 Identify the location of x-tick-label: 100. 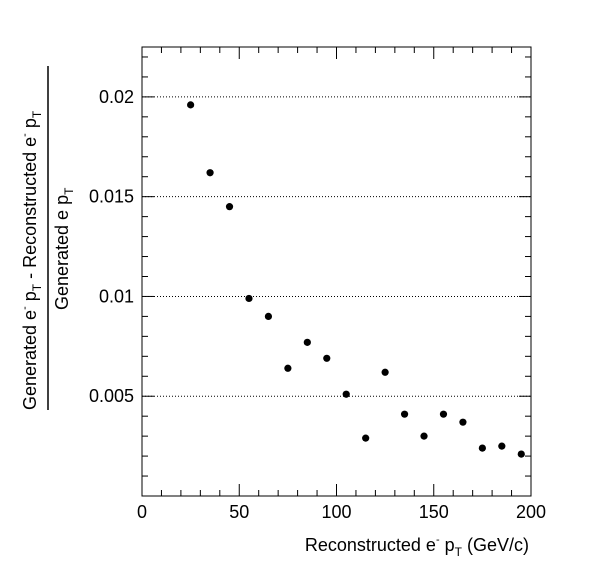
(336, 512).